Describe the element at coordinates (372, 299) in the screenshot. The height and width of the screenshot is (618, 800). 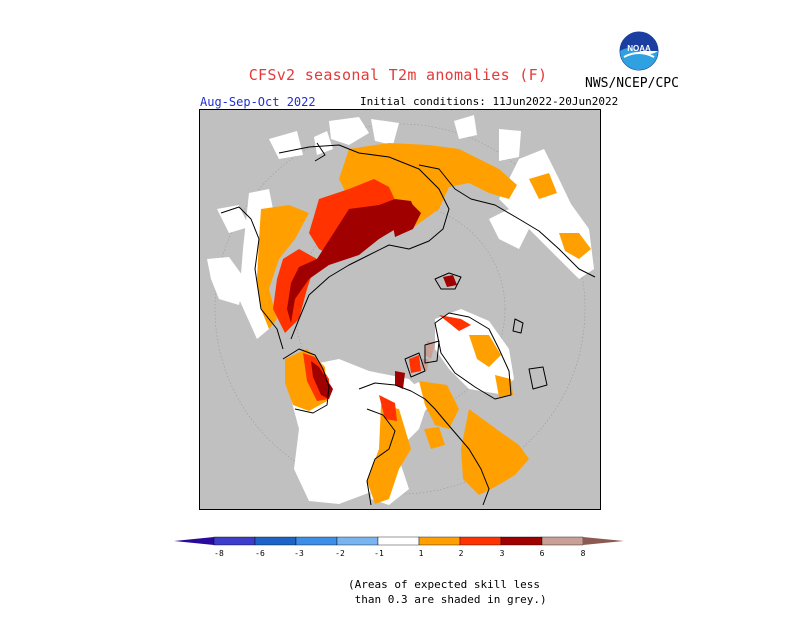
I see `anomaly-3-6-regions` at that location.